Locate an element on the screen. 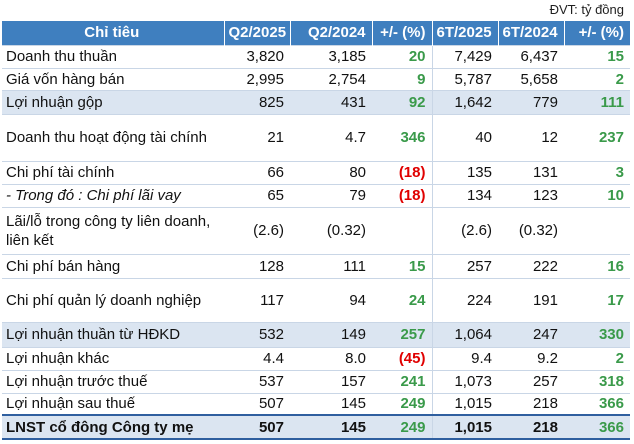 The image size is (634, 444). table-row: Doanh thu thuần 3,820 3,185 20 7,429 6,437 15 is located at coordinates (316, 56).